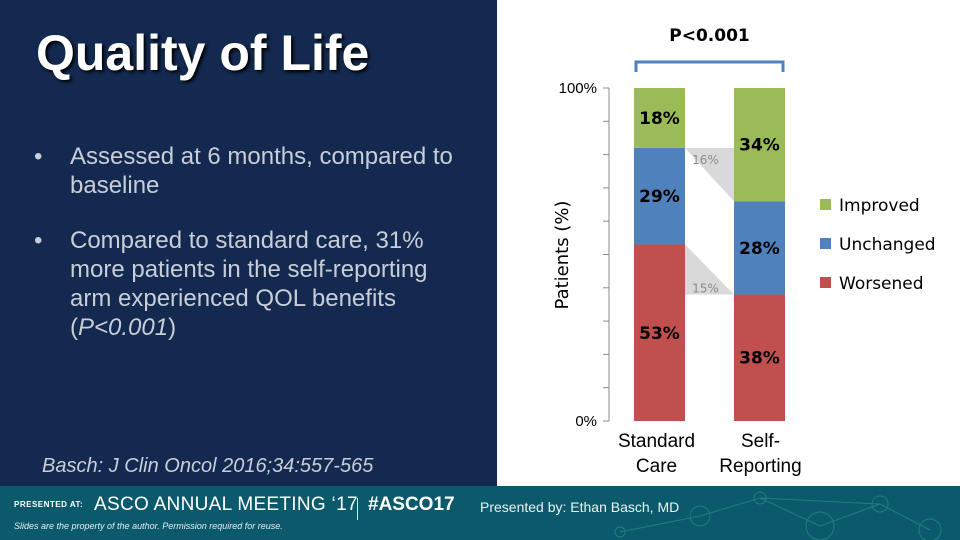 Image resolution: width=960 pixels, height=540 pixels. Describe the element at coordinates (709, 66) in the screenshot. I see `significance-bracket` at that location.